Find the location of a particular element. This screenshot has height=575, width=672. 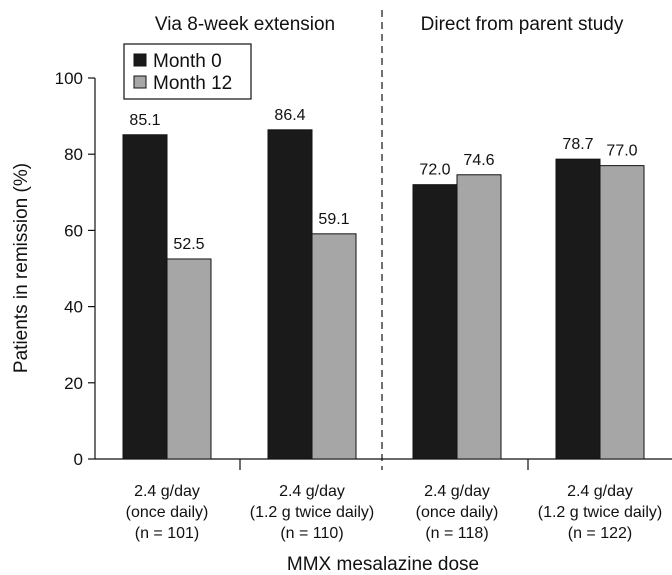

data-label: 52.5 is located at coordinates (188, 244).